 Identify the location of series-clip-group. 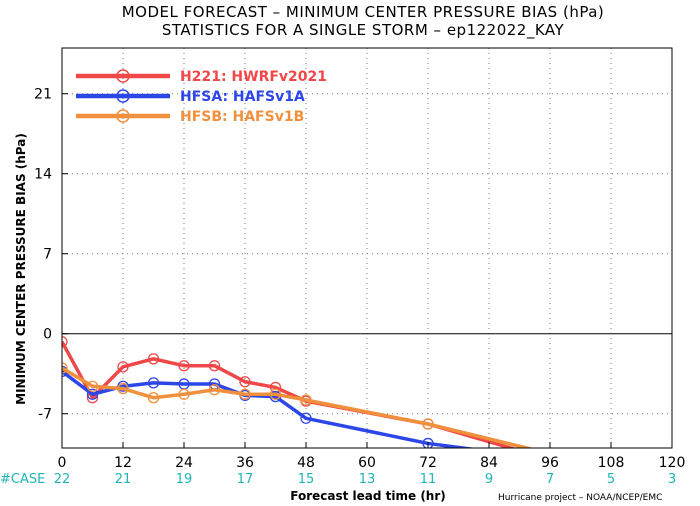
(298, 392).